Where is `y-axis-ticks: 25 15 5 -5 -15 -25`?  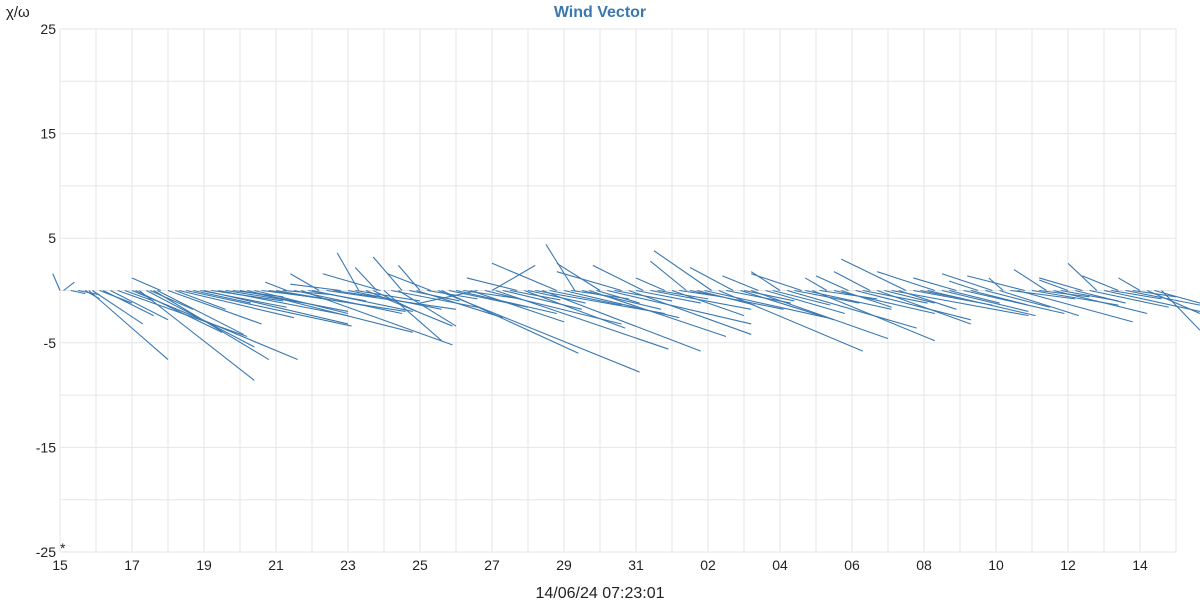 y-axis-ticks: 25 15 5 -5 -15 -25 is located at coordinates (46, 290).